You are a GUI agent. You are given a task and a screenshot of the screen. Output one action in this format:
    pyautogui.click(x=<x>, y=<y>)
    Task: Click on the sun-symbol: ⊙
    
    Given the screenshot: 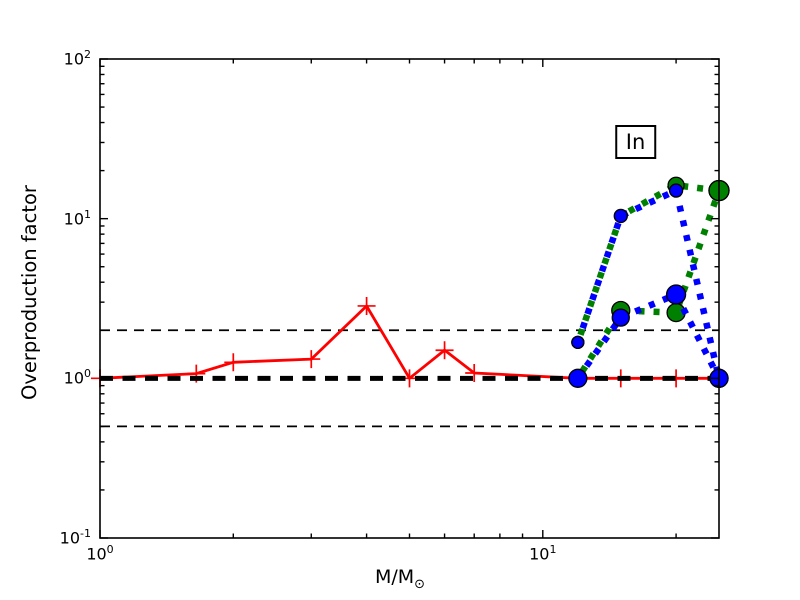 What is the action you would take?
    pyautogui.click(x=420, y=584)
    